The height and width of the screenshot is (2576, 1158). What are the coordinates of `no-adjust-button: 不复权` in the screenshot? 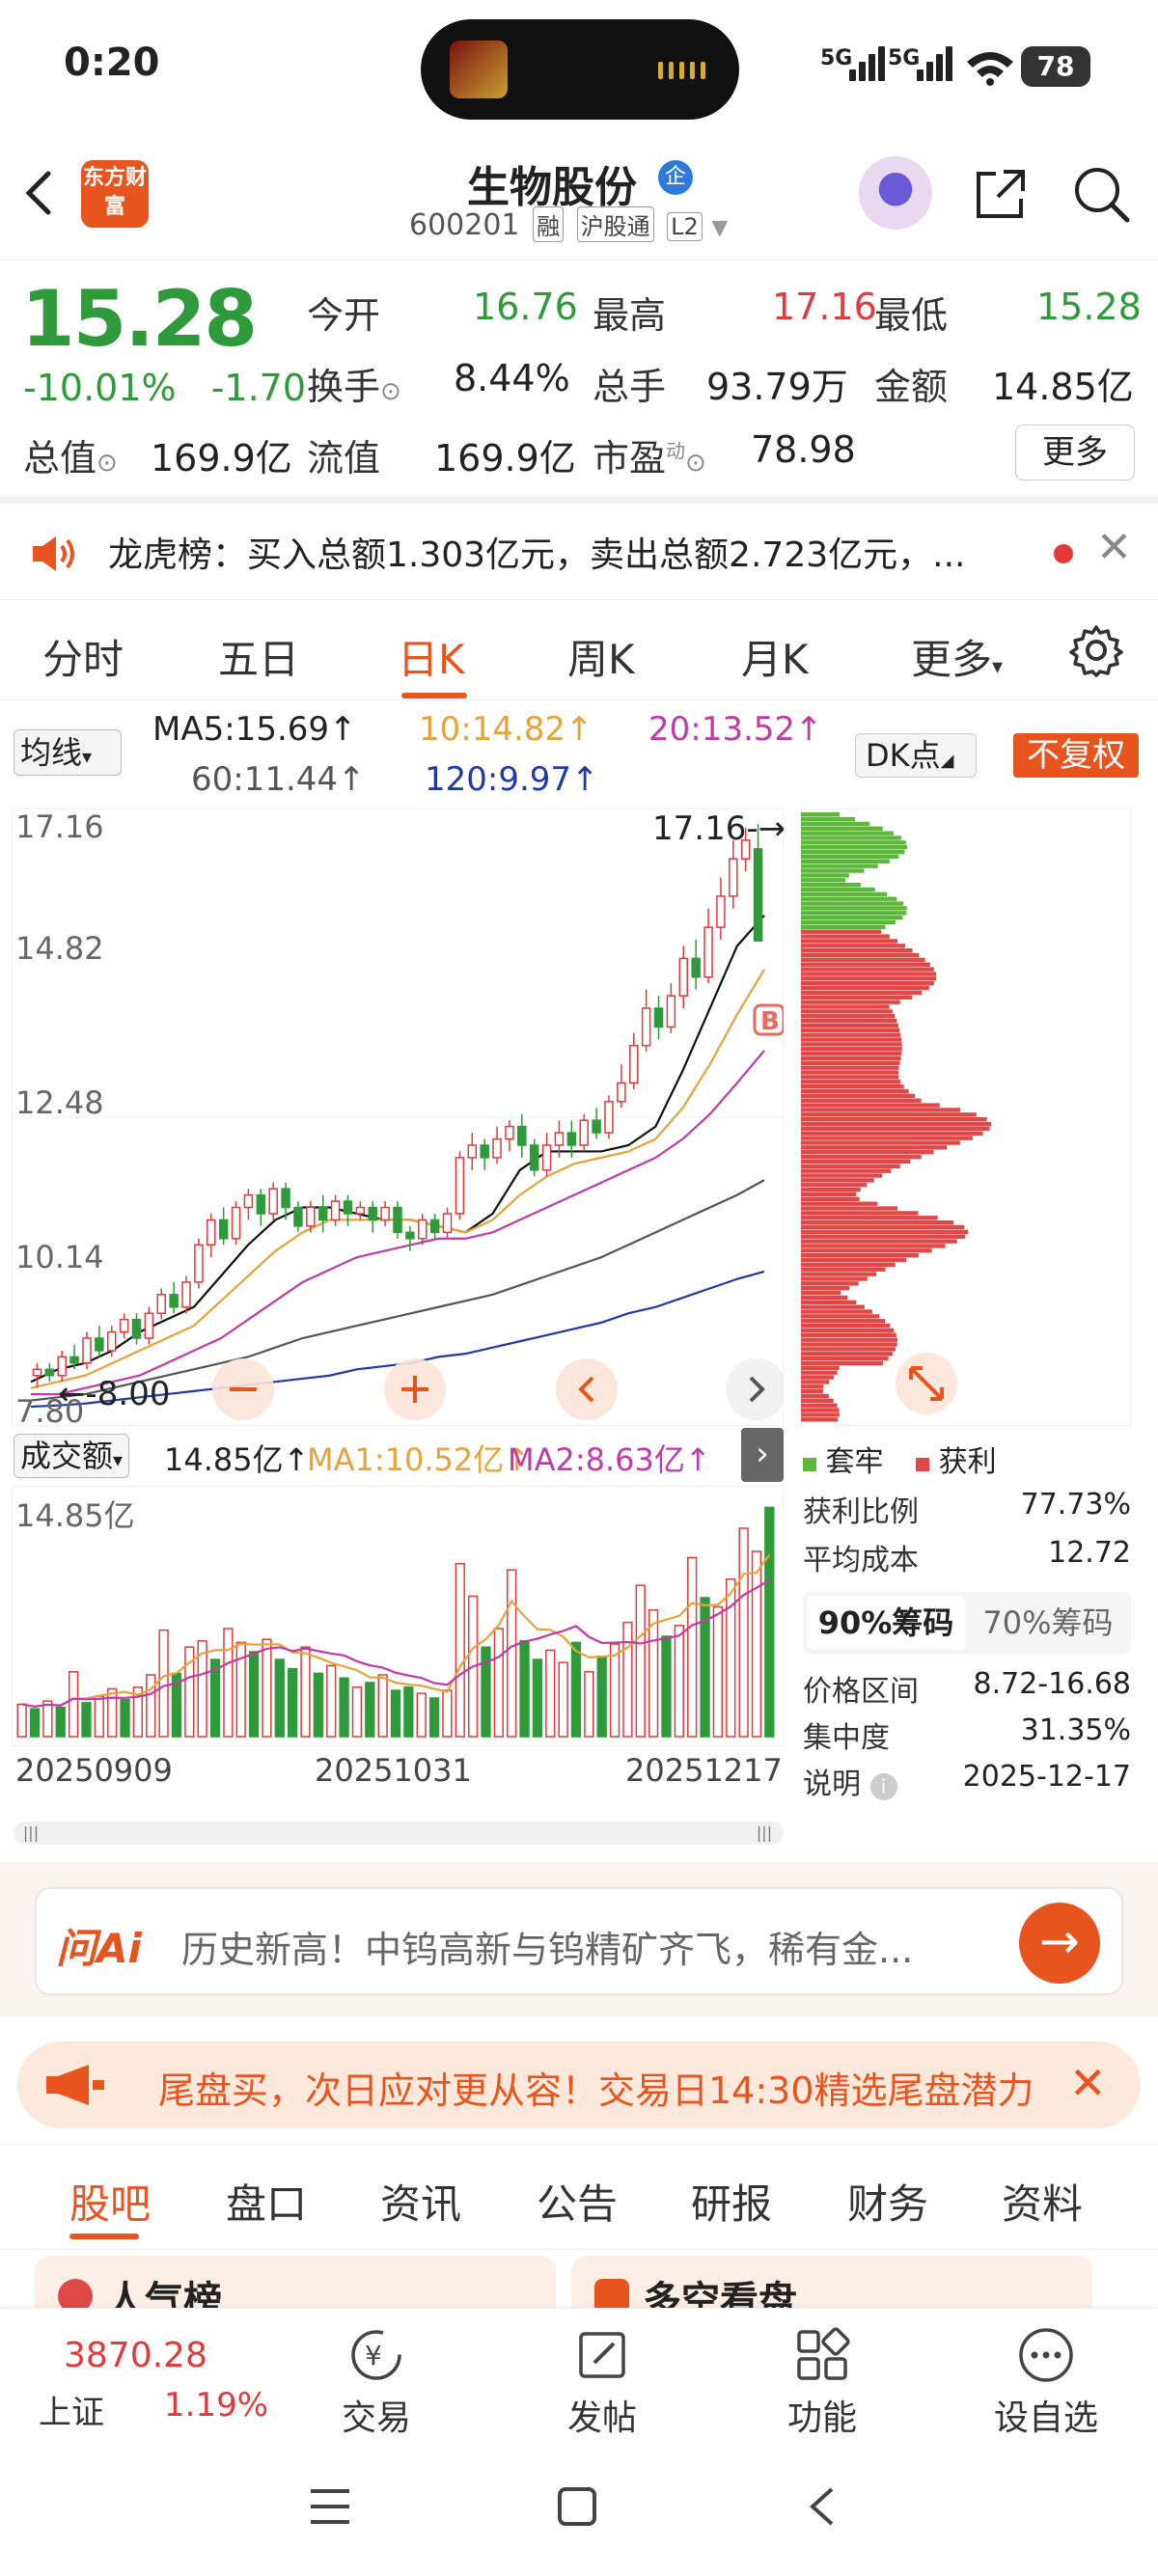 It's located at (1076, 756).